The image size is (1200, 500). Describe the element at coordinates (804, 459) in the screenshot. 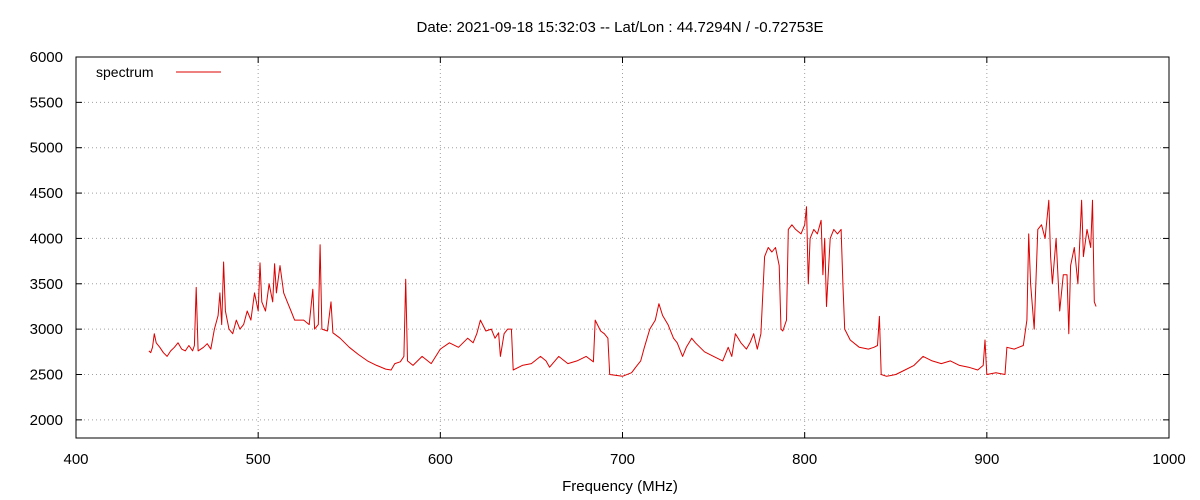

I see `x-tick-label: 800` at that location.